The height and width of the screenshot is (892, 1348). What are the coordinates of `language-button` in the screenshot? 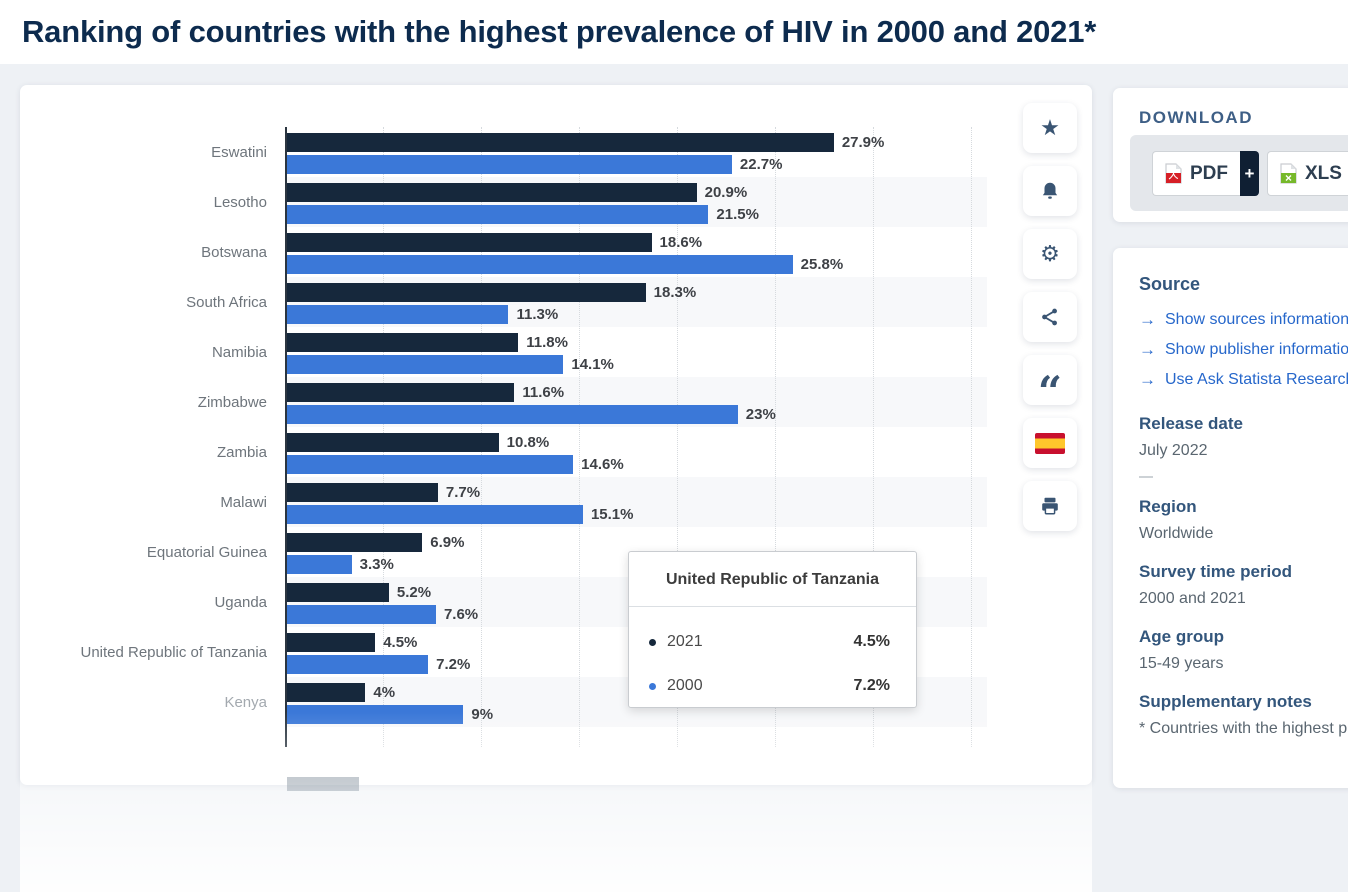 It's located at (1050, 443).